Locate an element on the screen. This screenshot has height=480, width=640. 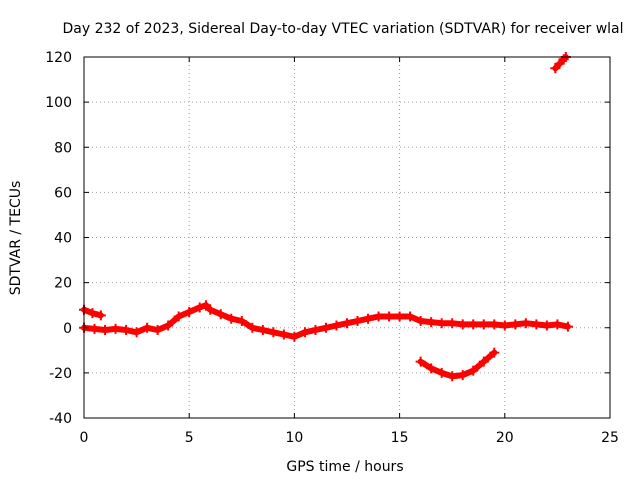
series-line-top-segment is located at coordinates (560, 63).